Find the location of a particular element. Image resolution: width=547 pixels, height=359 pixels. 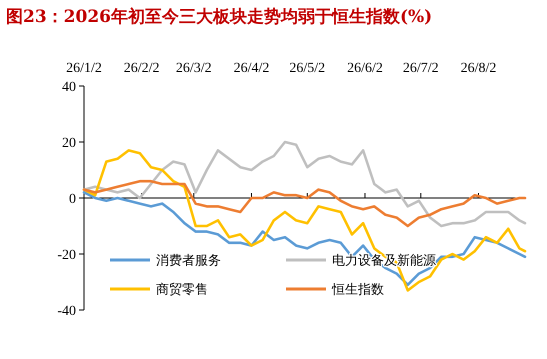

y-tick-label: 0 is located at coordinates (72, 199).